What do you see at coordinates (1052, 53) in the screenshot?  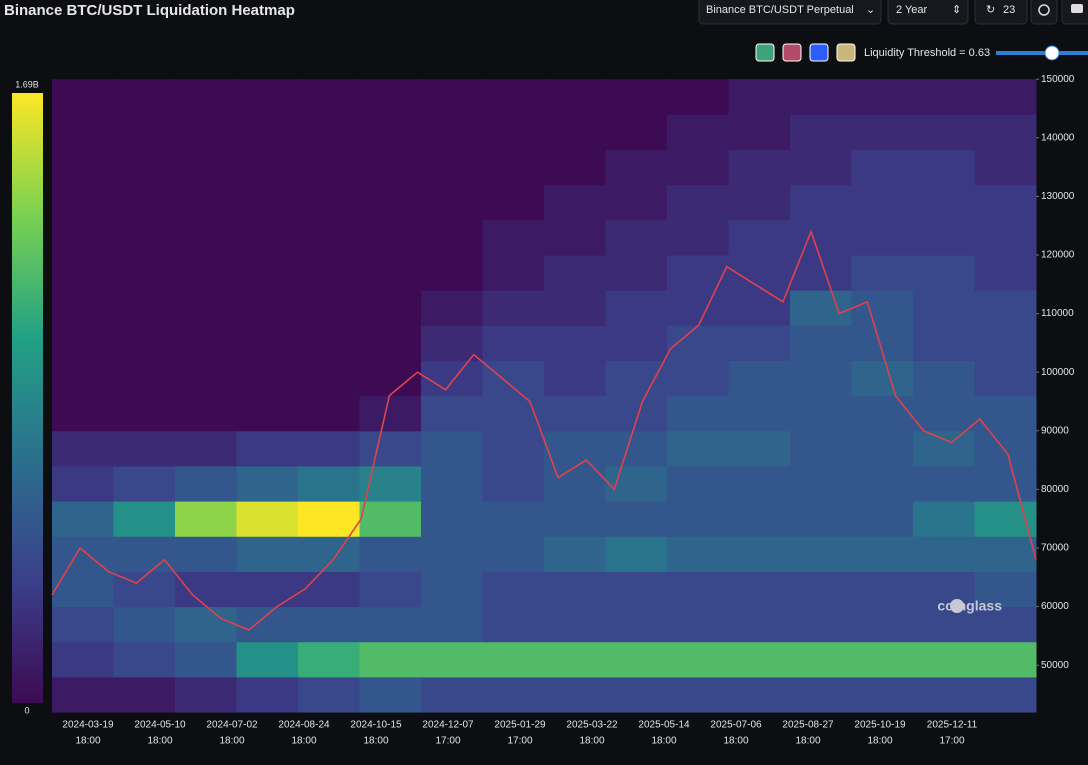 I see `threshold-handle` at bounding box center [1052, 53].